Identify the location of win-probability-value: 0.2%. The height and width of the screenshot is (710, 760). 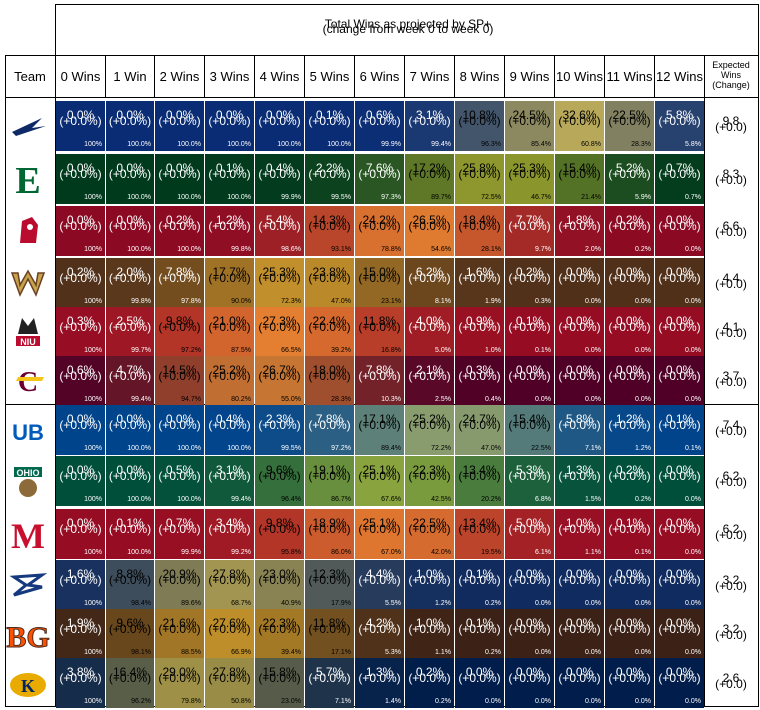
(179, 220).